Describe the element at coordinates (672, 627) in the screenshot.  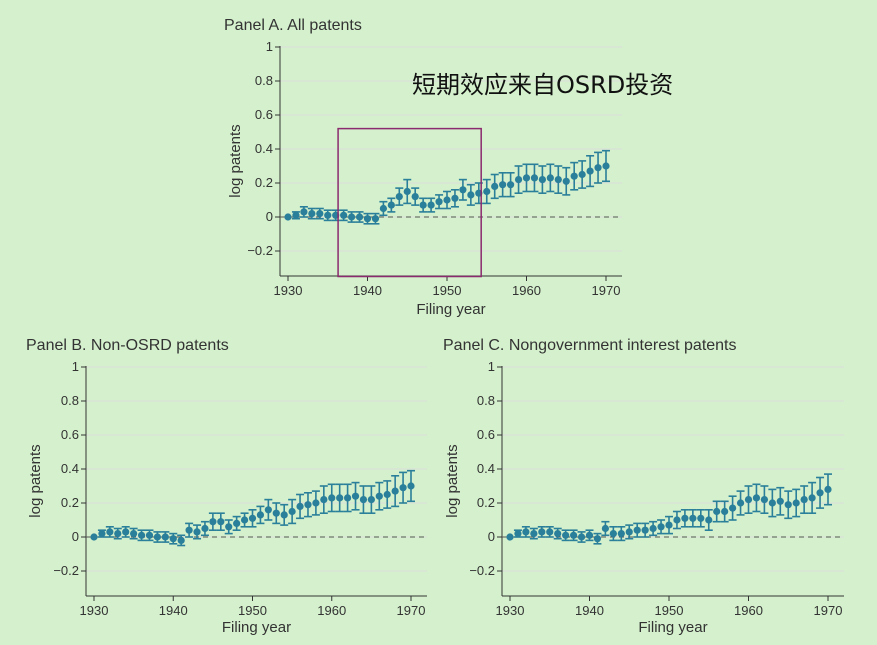
I see `panel-c-xlabel: Filing year` at that location.